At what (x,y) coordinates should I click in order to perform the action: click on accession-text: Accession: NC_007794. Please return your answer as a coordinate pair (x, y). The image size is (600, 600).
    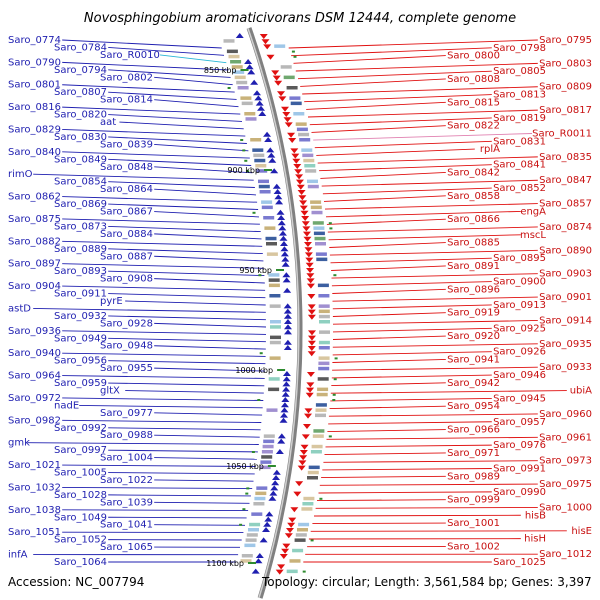
    Looking at the image, I should click on (76, 582).